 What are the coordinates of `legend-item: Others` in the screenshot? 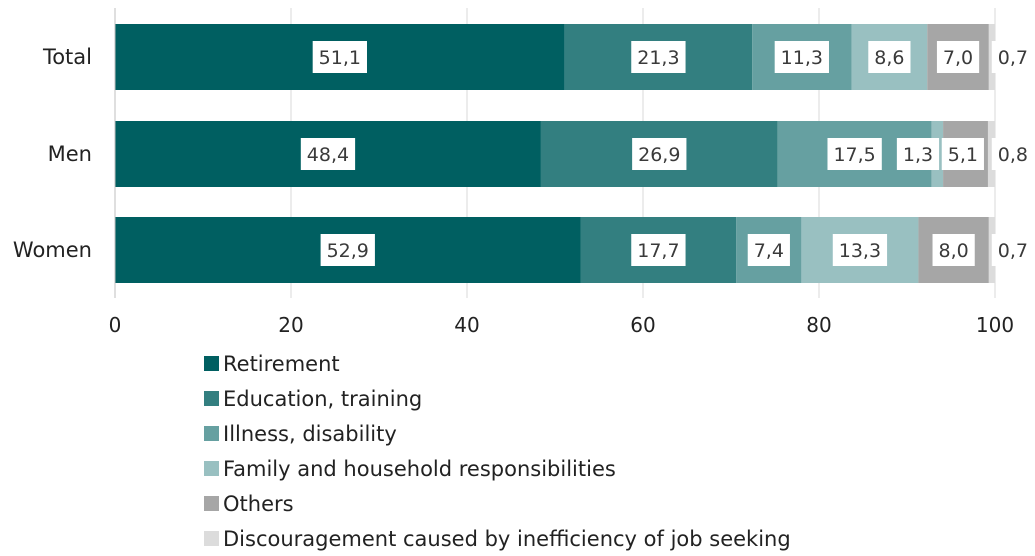 It's located at (497, 503).